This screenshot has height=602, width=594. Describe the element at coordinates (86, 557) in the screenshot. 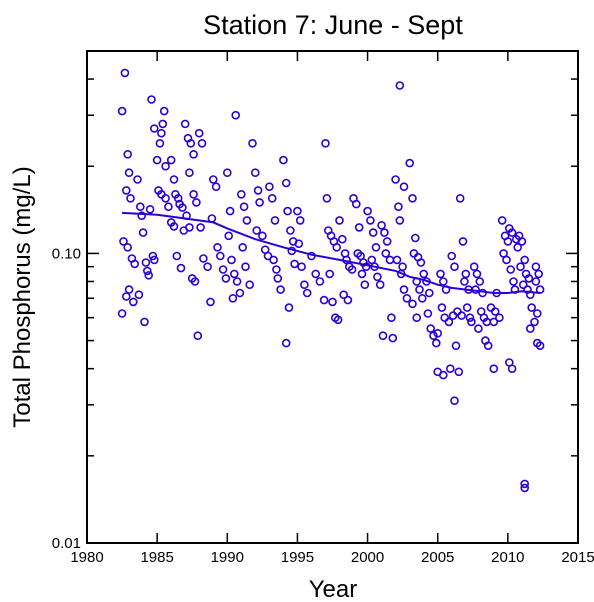

I see `x-tick-label: 1980` at that location.